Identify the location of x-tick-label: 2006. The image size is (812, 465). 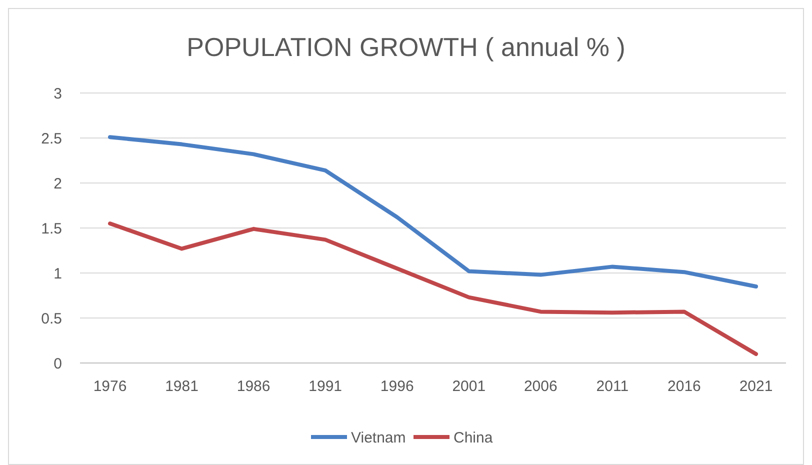
(541, 386).